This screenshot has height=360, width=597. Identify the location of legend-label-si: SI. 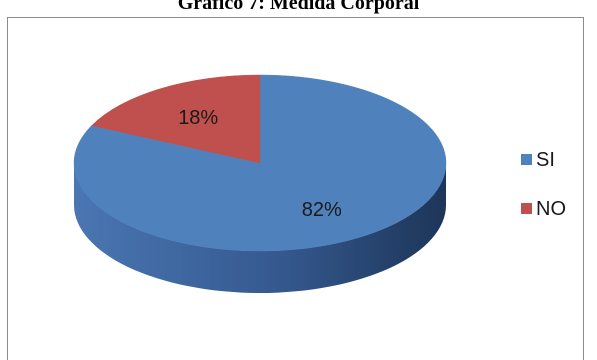
(545, 160).